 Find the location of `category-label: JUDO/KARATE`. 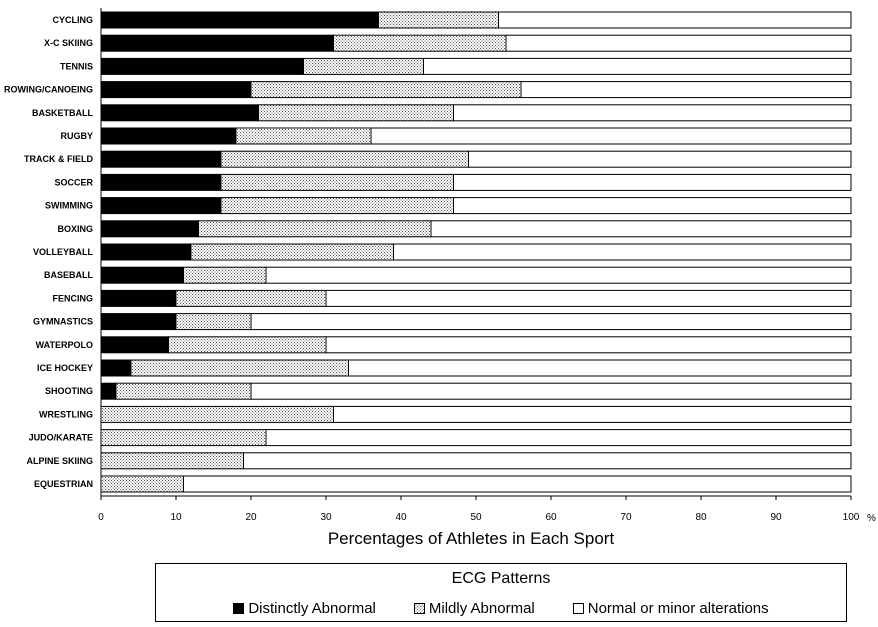

category-label: JUDO/KARATE is located at coordinates (61, 438).